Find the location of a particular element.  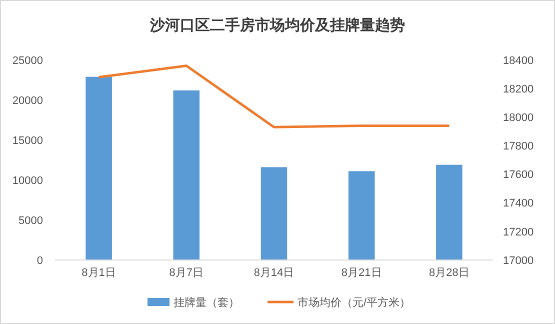

legend-label: 挂牌量（套） is located at coordinates (207, 302).